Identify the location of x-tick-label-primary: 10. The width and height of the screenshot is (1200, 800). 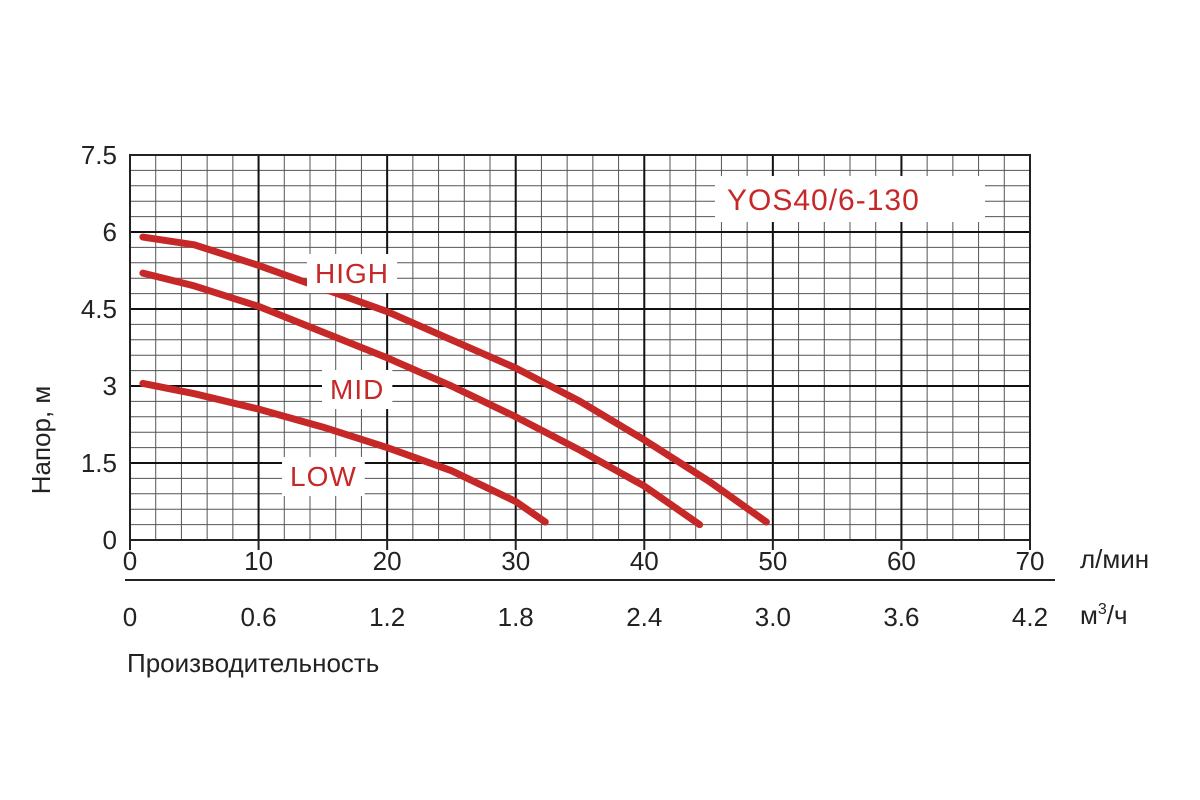
(258, 561).